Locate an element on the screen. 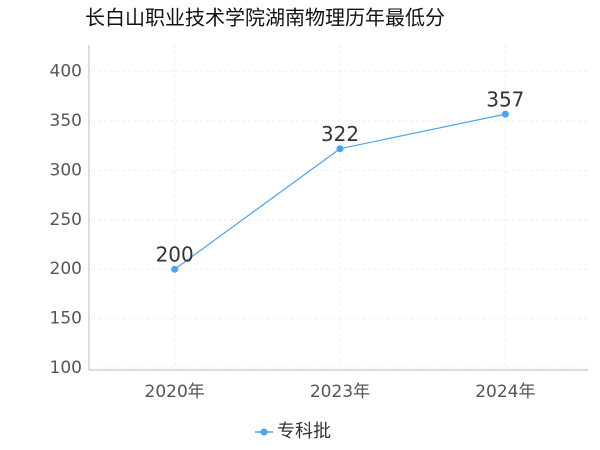 Image resolution: width=600 pixels, height=450 pixels. y-tick-label: 200 is located at coordinates (66, 269).